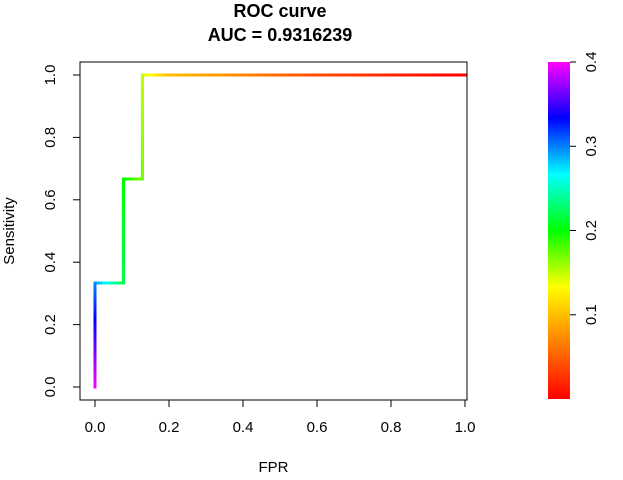 This screenshot has height=480, width=623. I want to click on y-axis-label: Sensitivity, so click(9, 231).